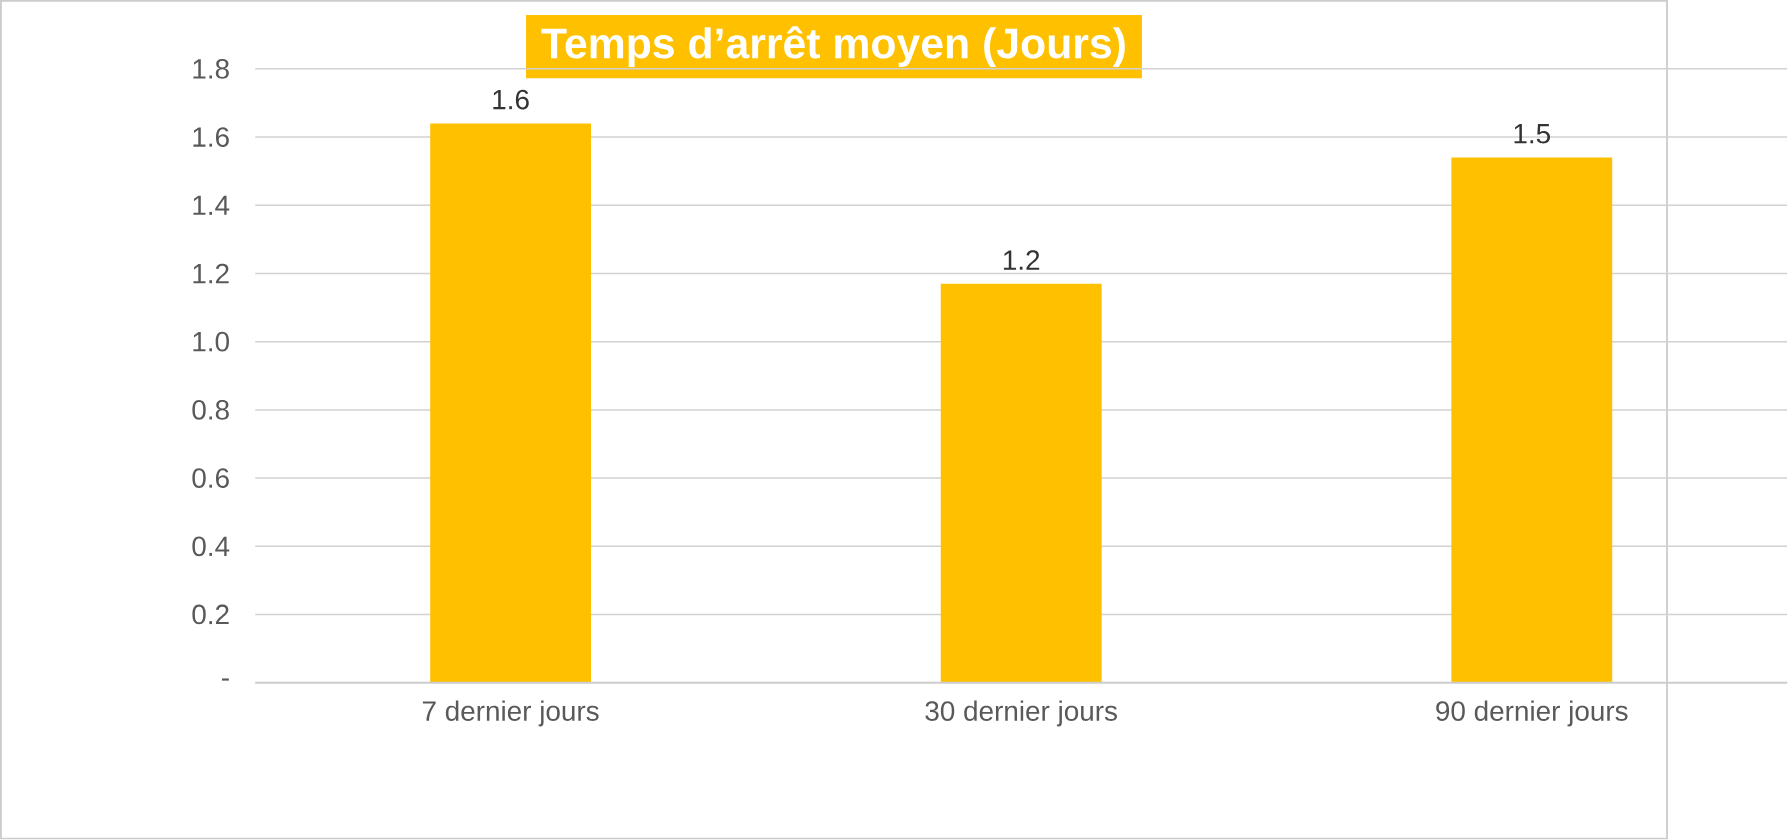  I want to click on data-label: 1.5, so click(1532, 134).